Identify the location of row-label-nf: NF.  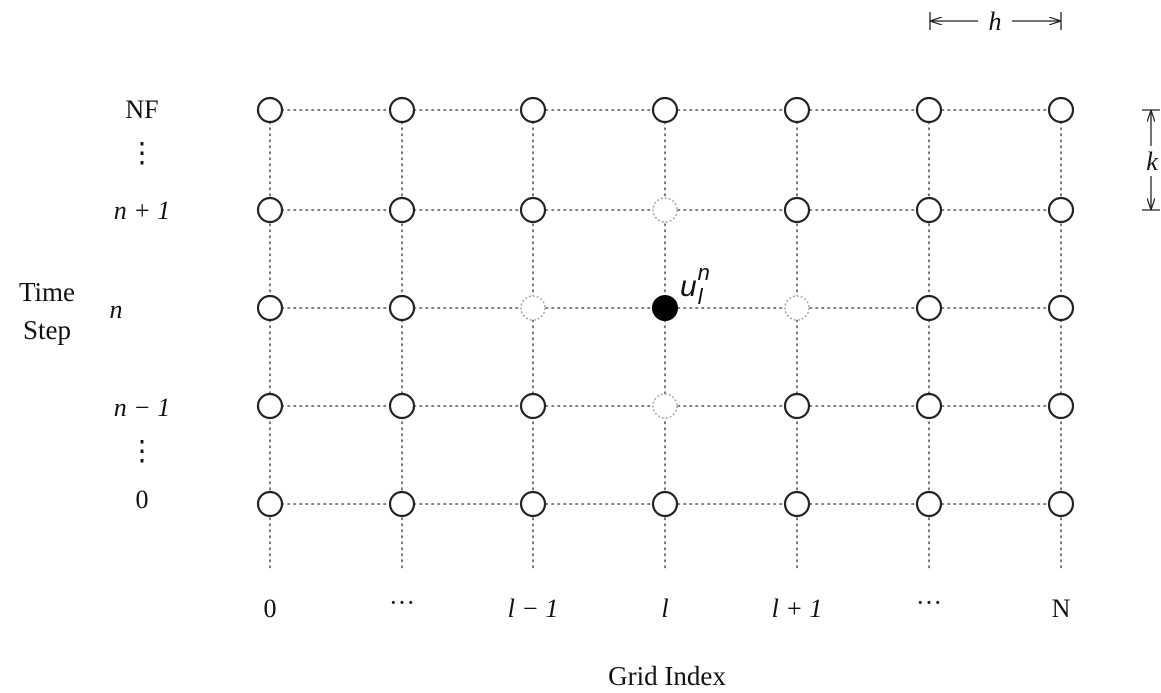
(141, 109).